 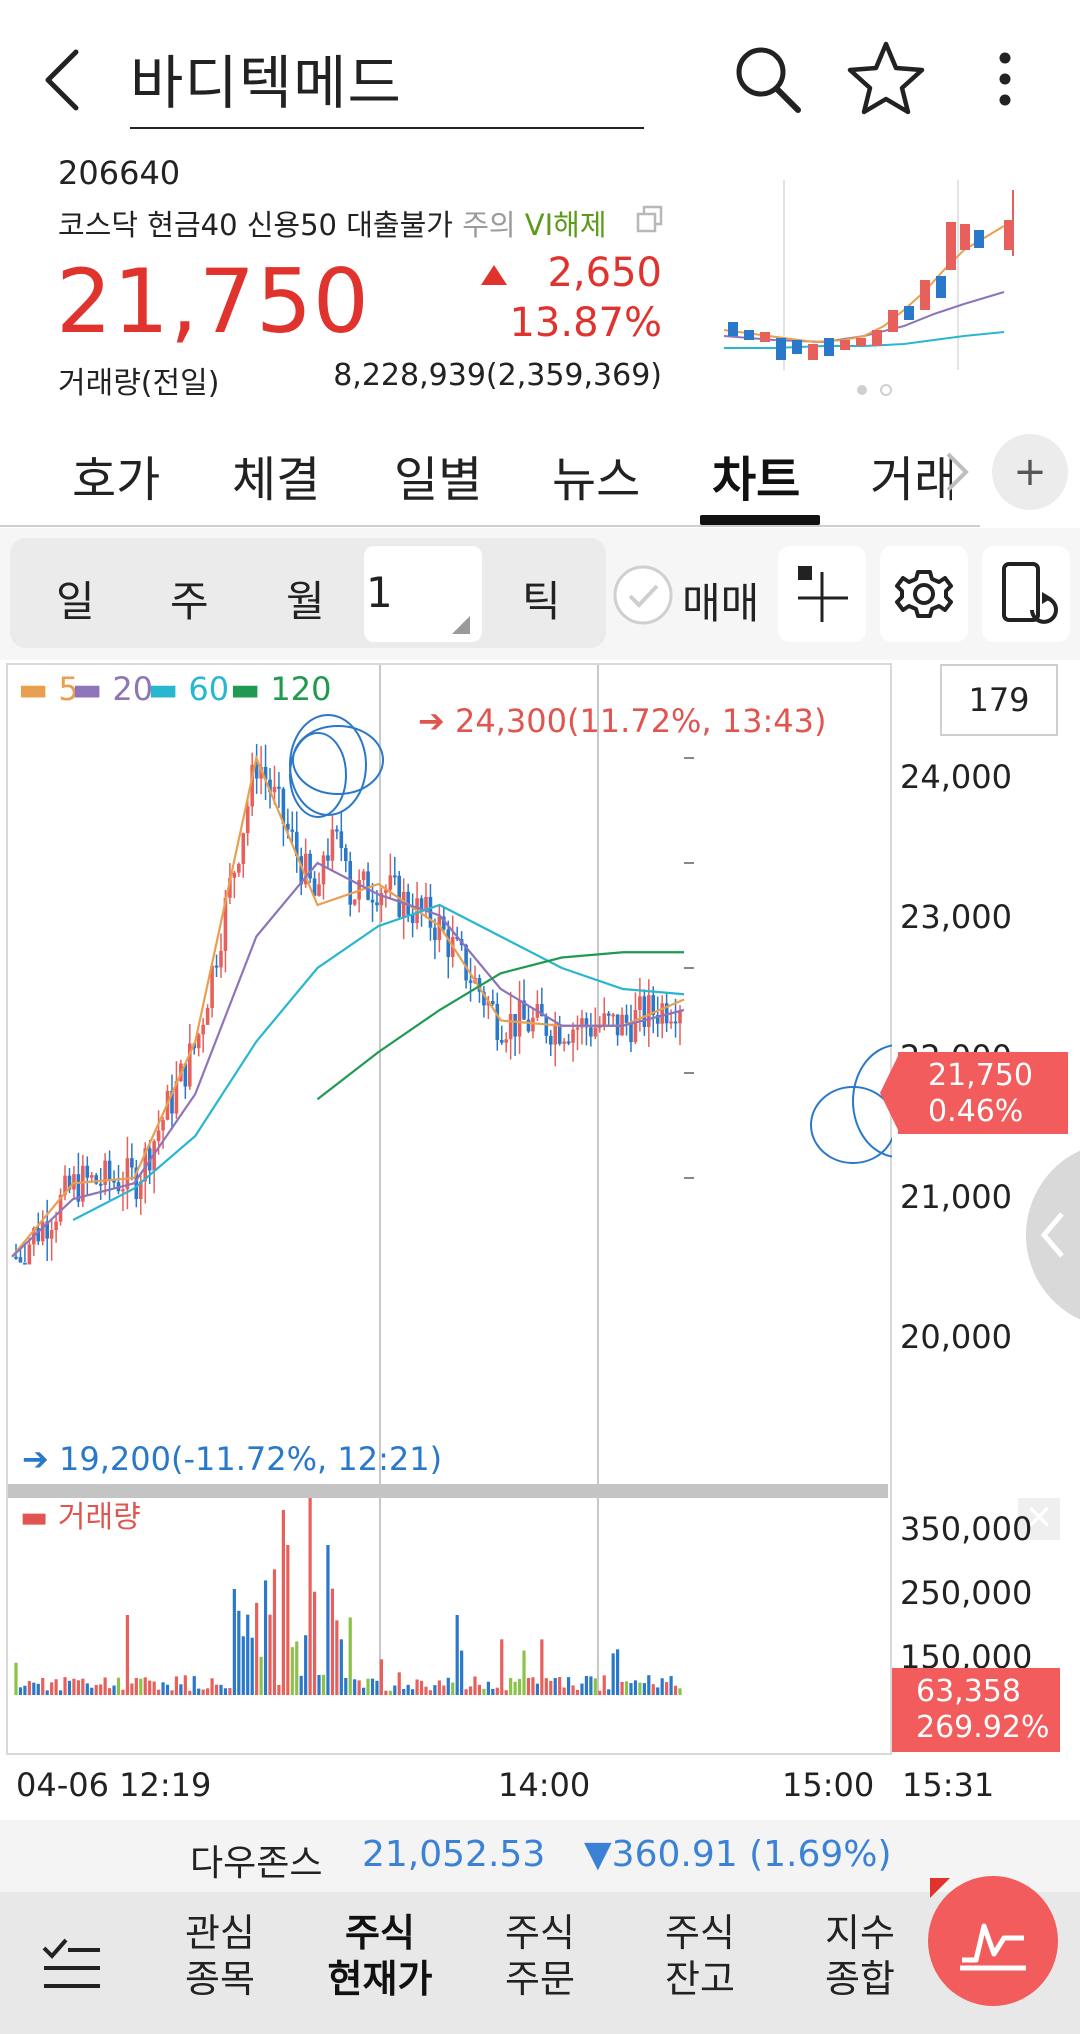 I want to click on chevron-right-icon, so click(x=957, y=472).